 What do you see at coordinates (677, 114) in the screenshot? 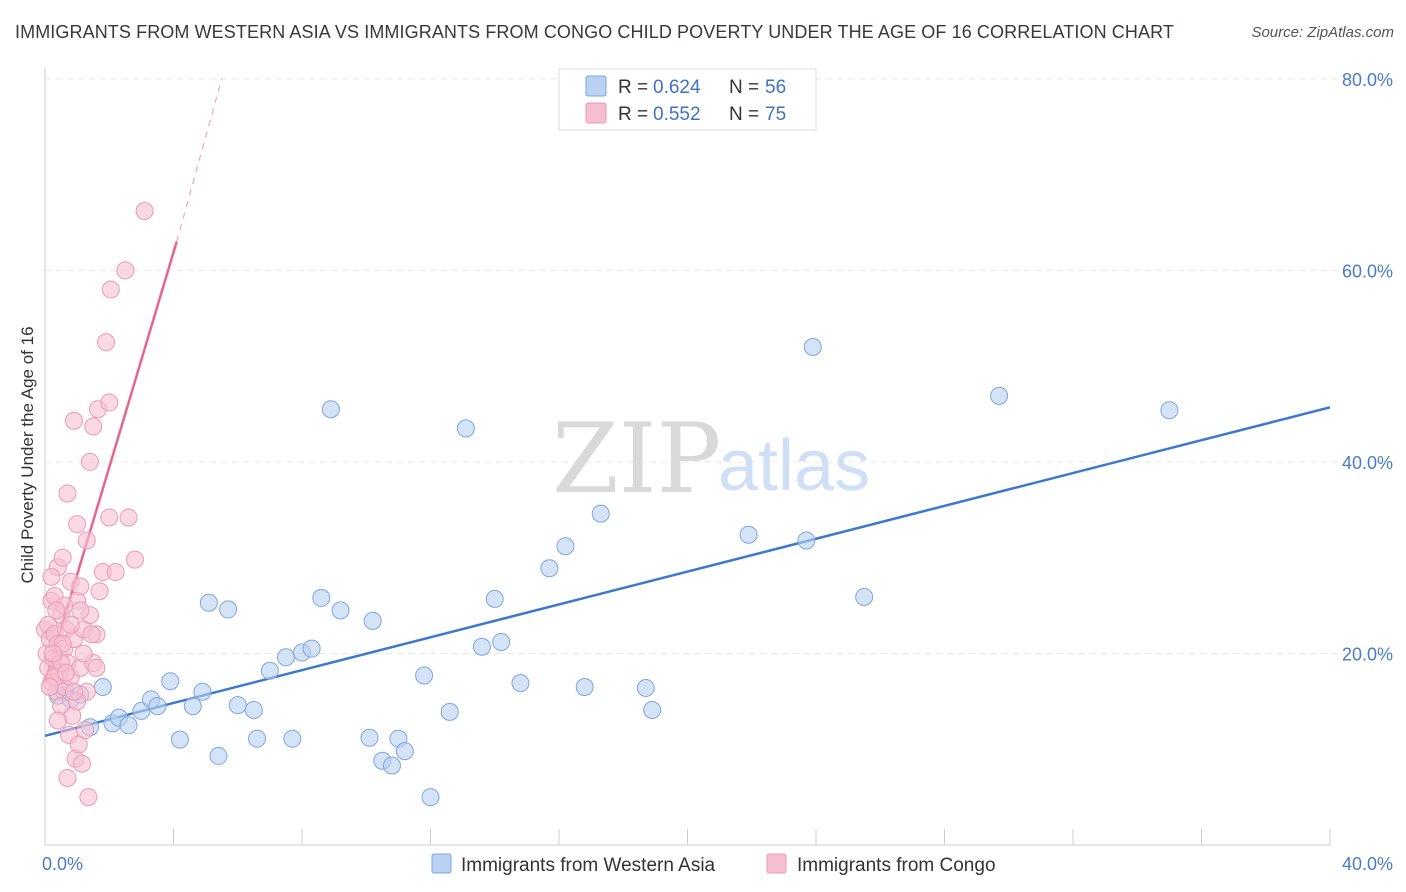
I see `legend-r-value-2: 0.552` at bounding box center [677, 114].